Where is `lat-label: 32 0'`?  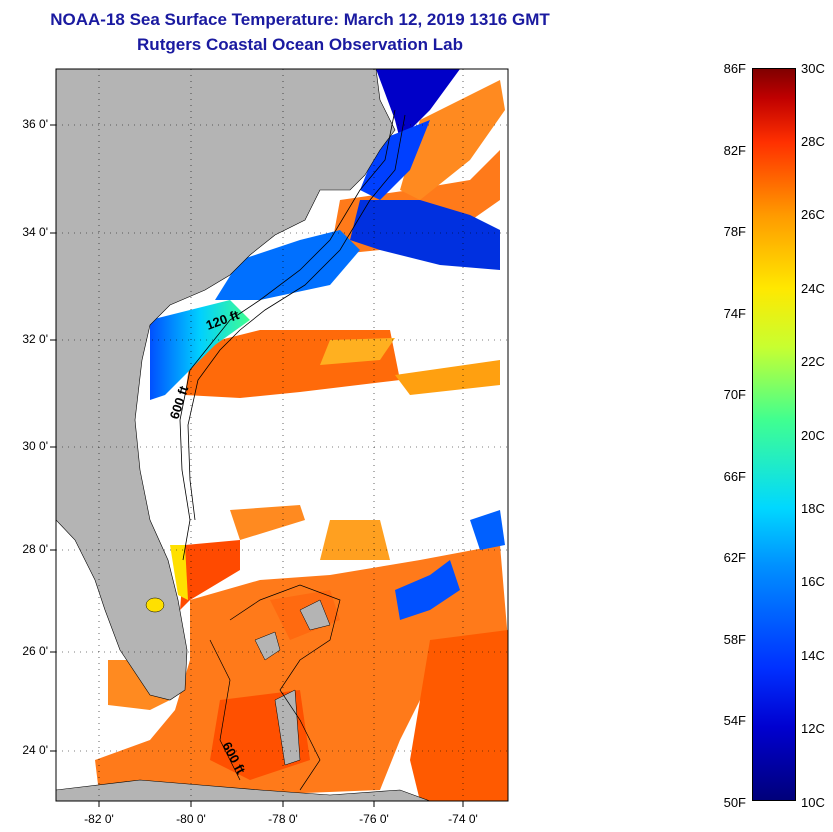 lat-label: 32 0' is located at coordinates (35, 339).